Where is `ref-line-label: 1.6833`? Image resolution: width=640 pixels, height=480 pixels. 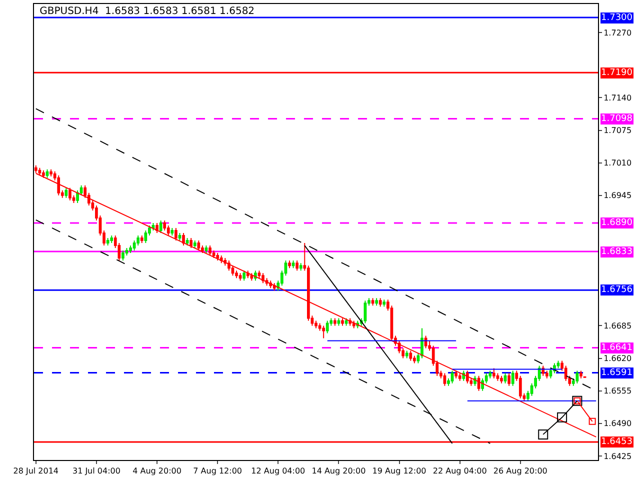
ref-line-label: 1.6833 is located at coordinates (616, 252).